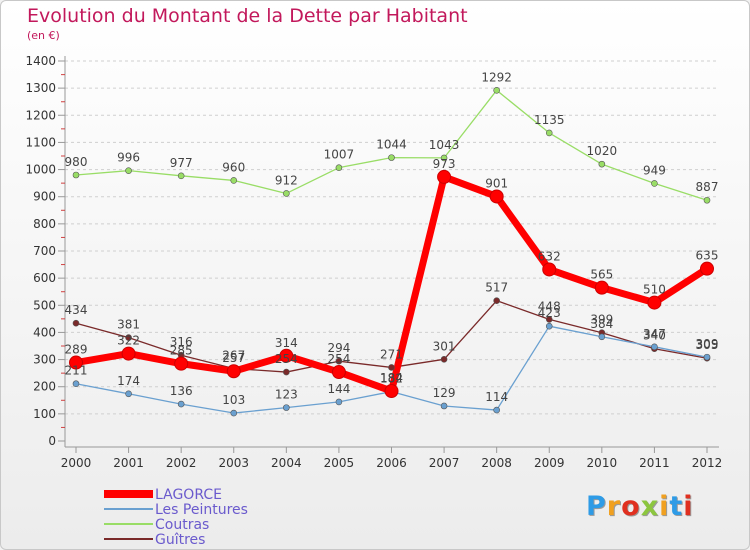  I want to click on y-tick-label: 100, so click(44, 414).